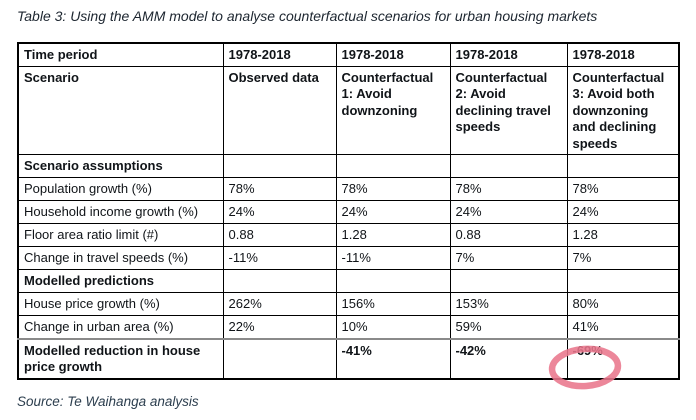 The width and height of the screenshot is (696, 420). I want to click on row-label-cell: Scenario, so click(120, 110).